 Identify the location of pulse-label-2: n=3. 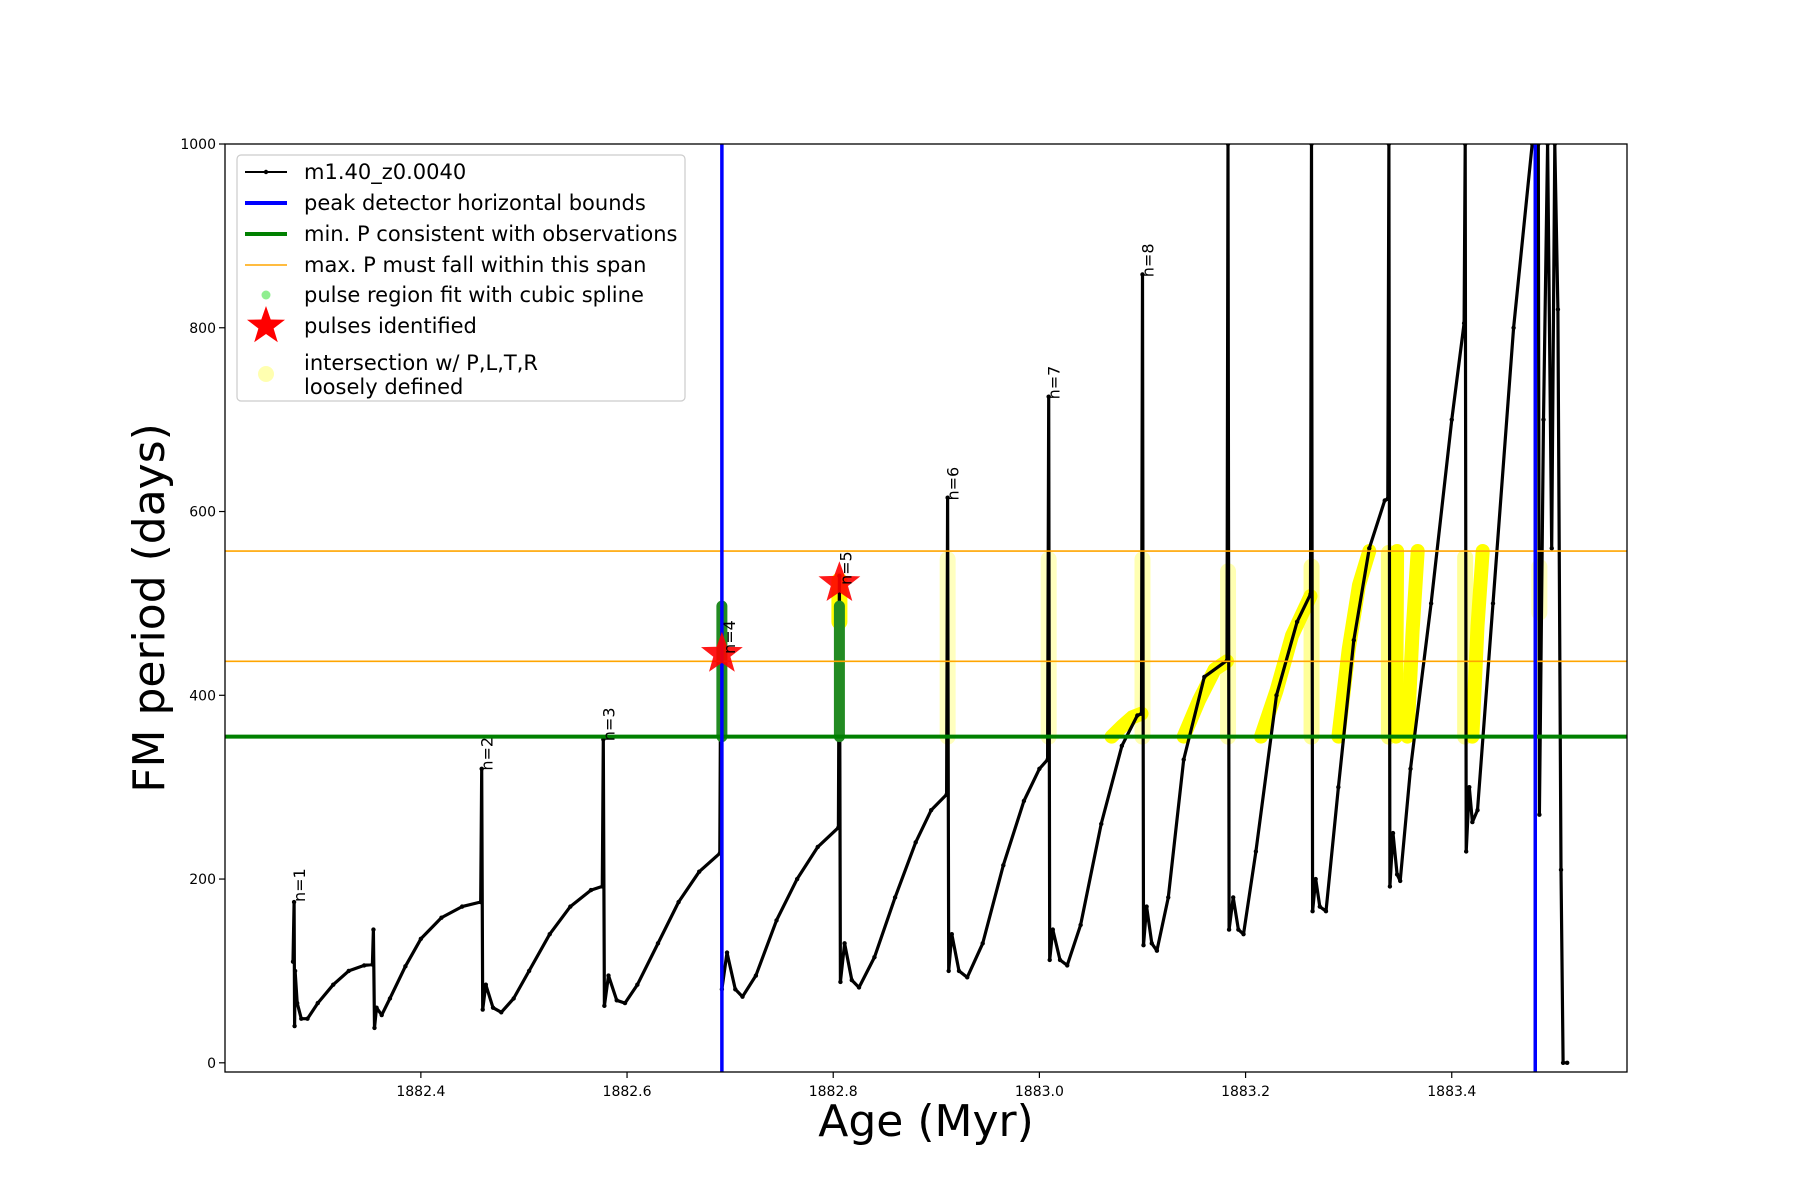
(608, 724).